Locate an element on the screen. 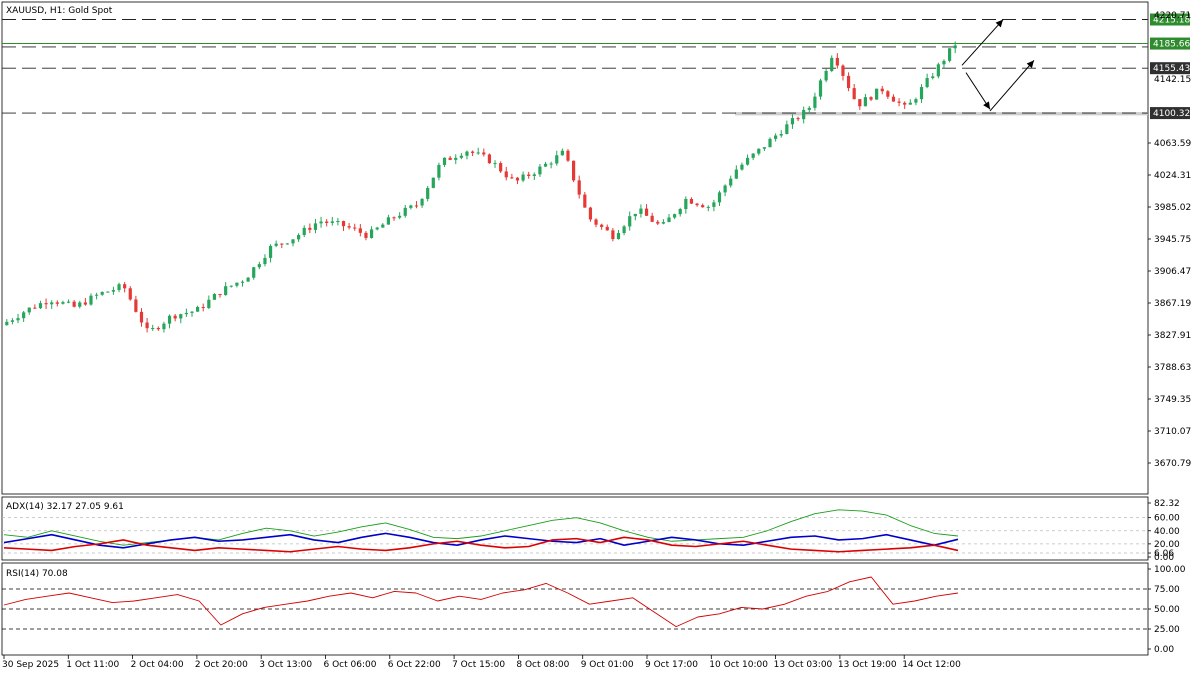  price-tick-label: 3945.75 is located at coordinates (1172, 240).